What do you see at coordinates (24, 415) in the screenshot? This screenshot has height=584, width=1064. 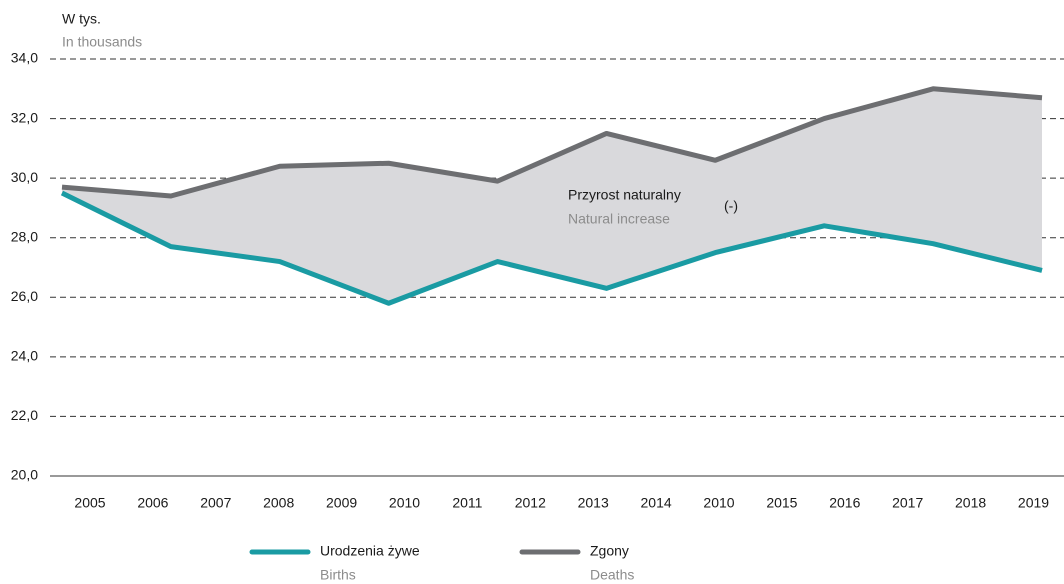 I see `y-tick-label: 22,0` at bounding box center [24, 415].